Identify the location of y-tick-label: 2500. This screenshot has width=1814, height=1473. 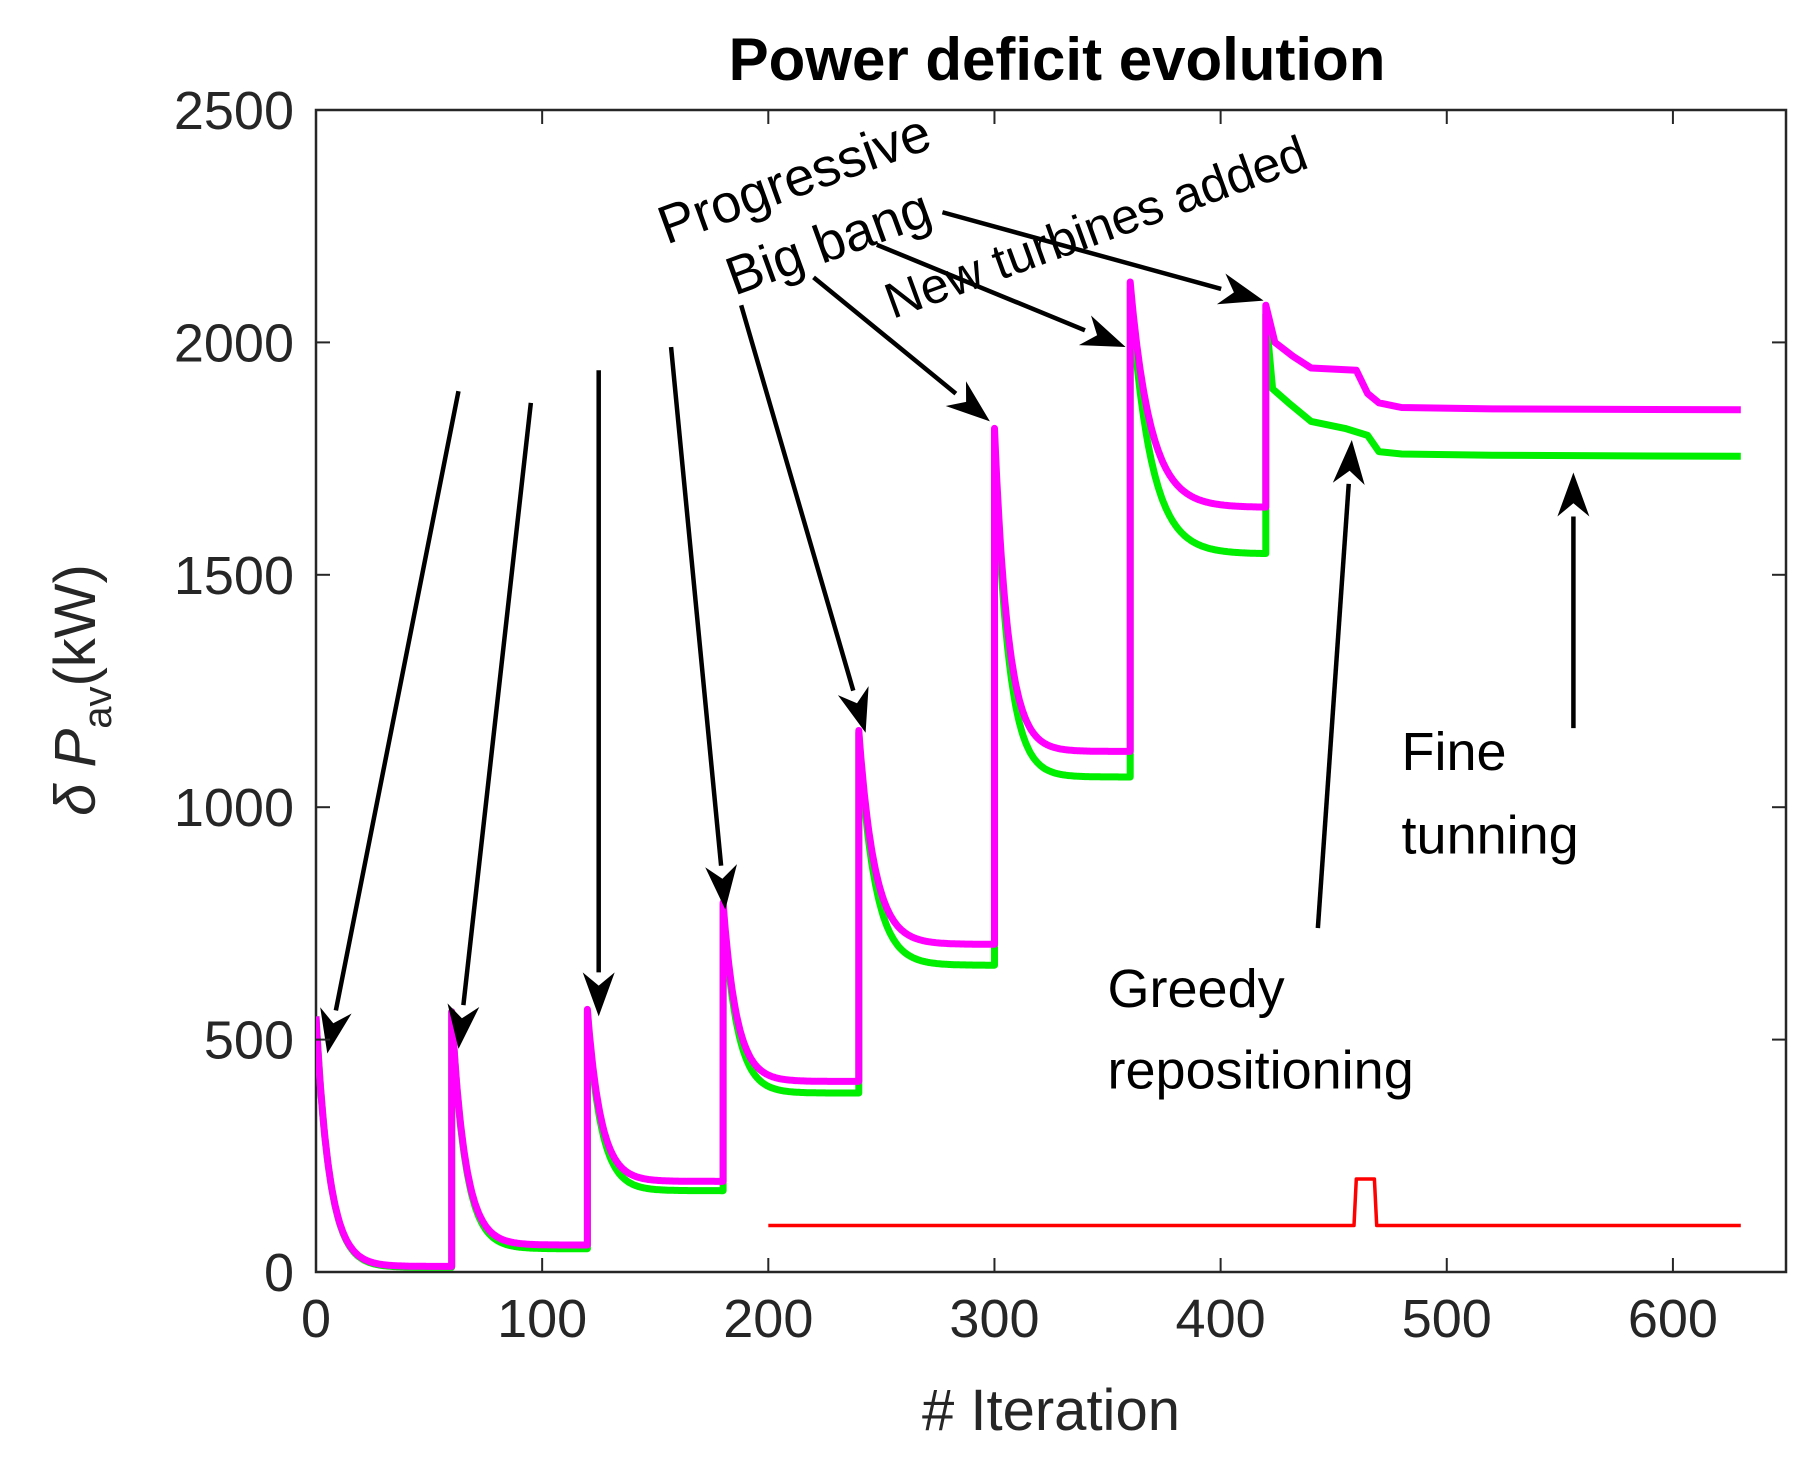
(234, 111).